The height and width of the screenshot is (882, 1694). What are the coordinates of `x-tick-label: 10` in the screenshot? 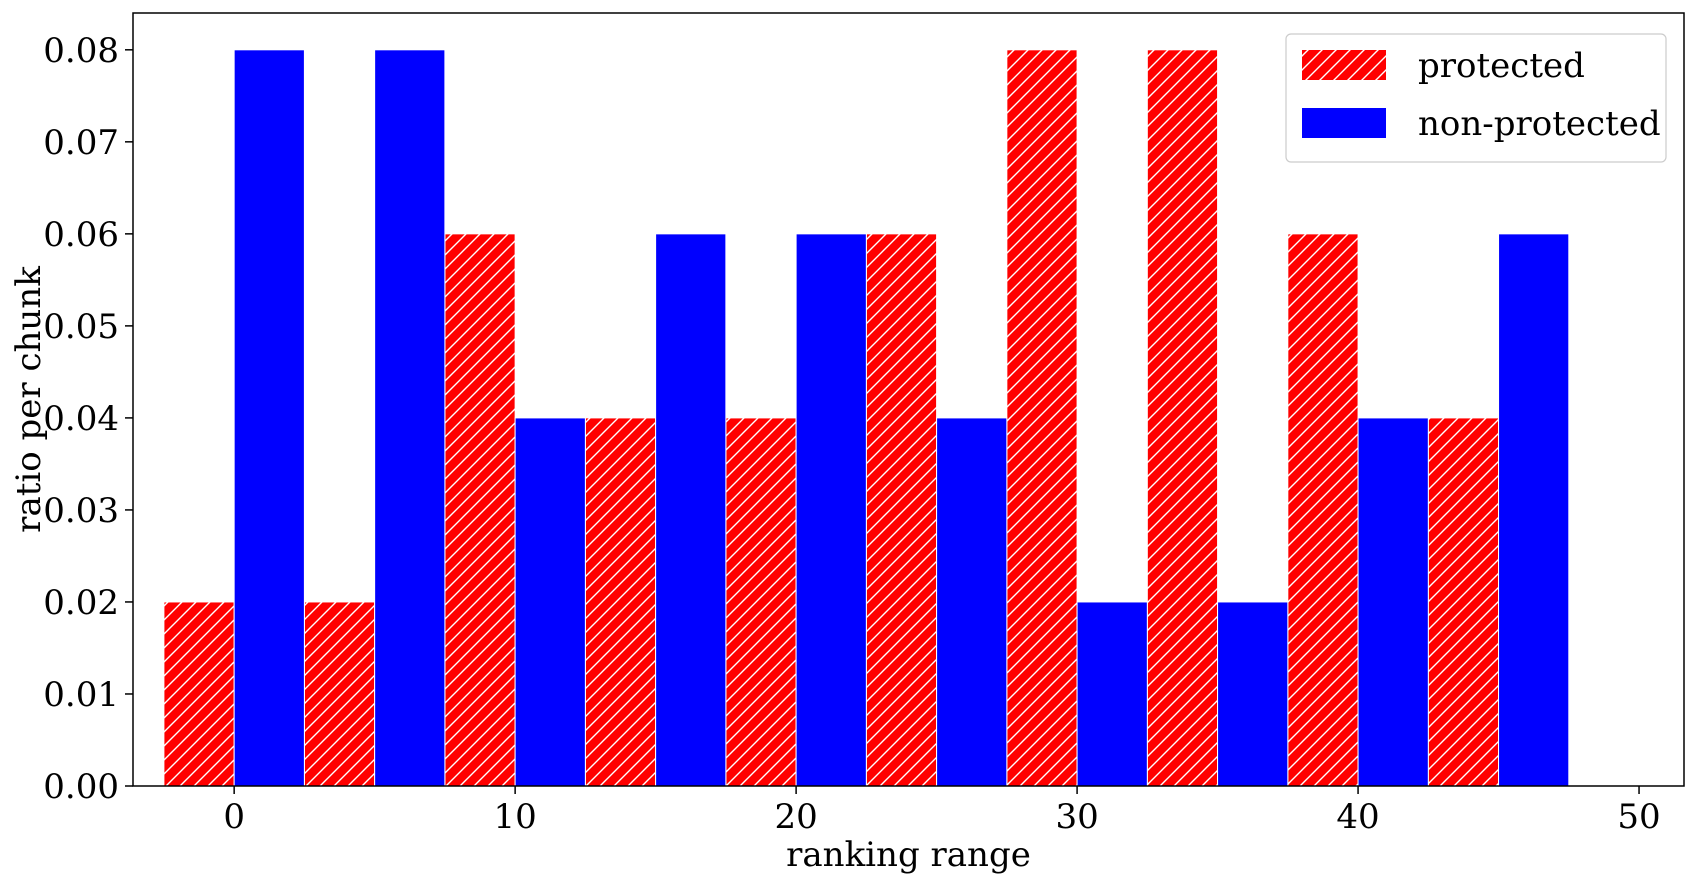 It's located at (514, 817).